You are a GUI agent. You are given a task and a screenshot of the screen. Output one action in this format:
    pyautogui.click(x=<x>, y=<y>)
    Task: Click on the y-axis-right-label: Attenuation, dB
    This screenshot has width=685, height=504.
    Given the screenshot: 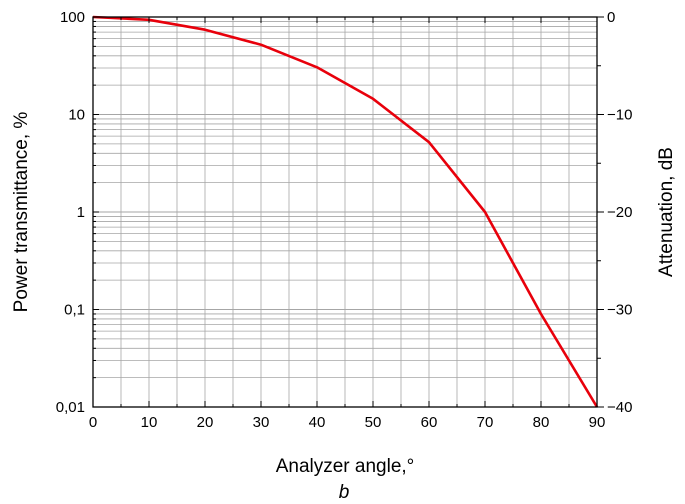 What is the action you would take?
    pyautogui.click(x=666, y=212)
    